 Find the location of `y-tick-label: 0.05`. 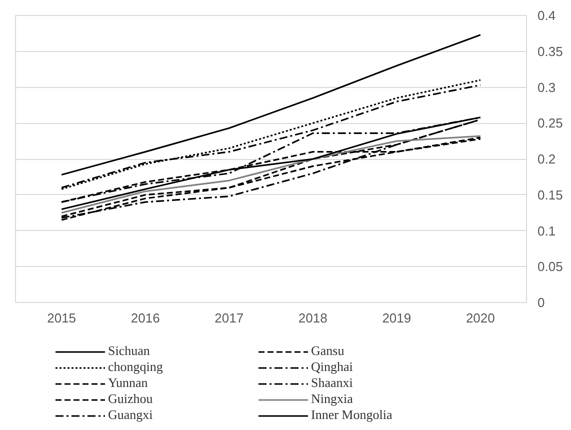

y-tick-label: 0.05 is located at coordinates (550, 266).